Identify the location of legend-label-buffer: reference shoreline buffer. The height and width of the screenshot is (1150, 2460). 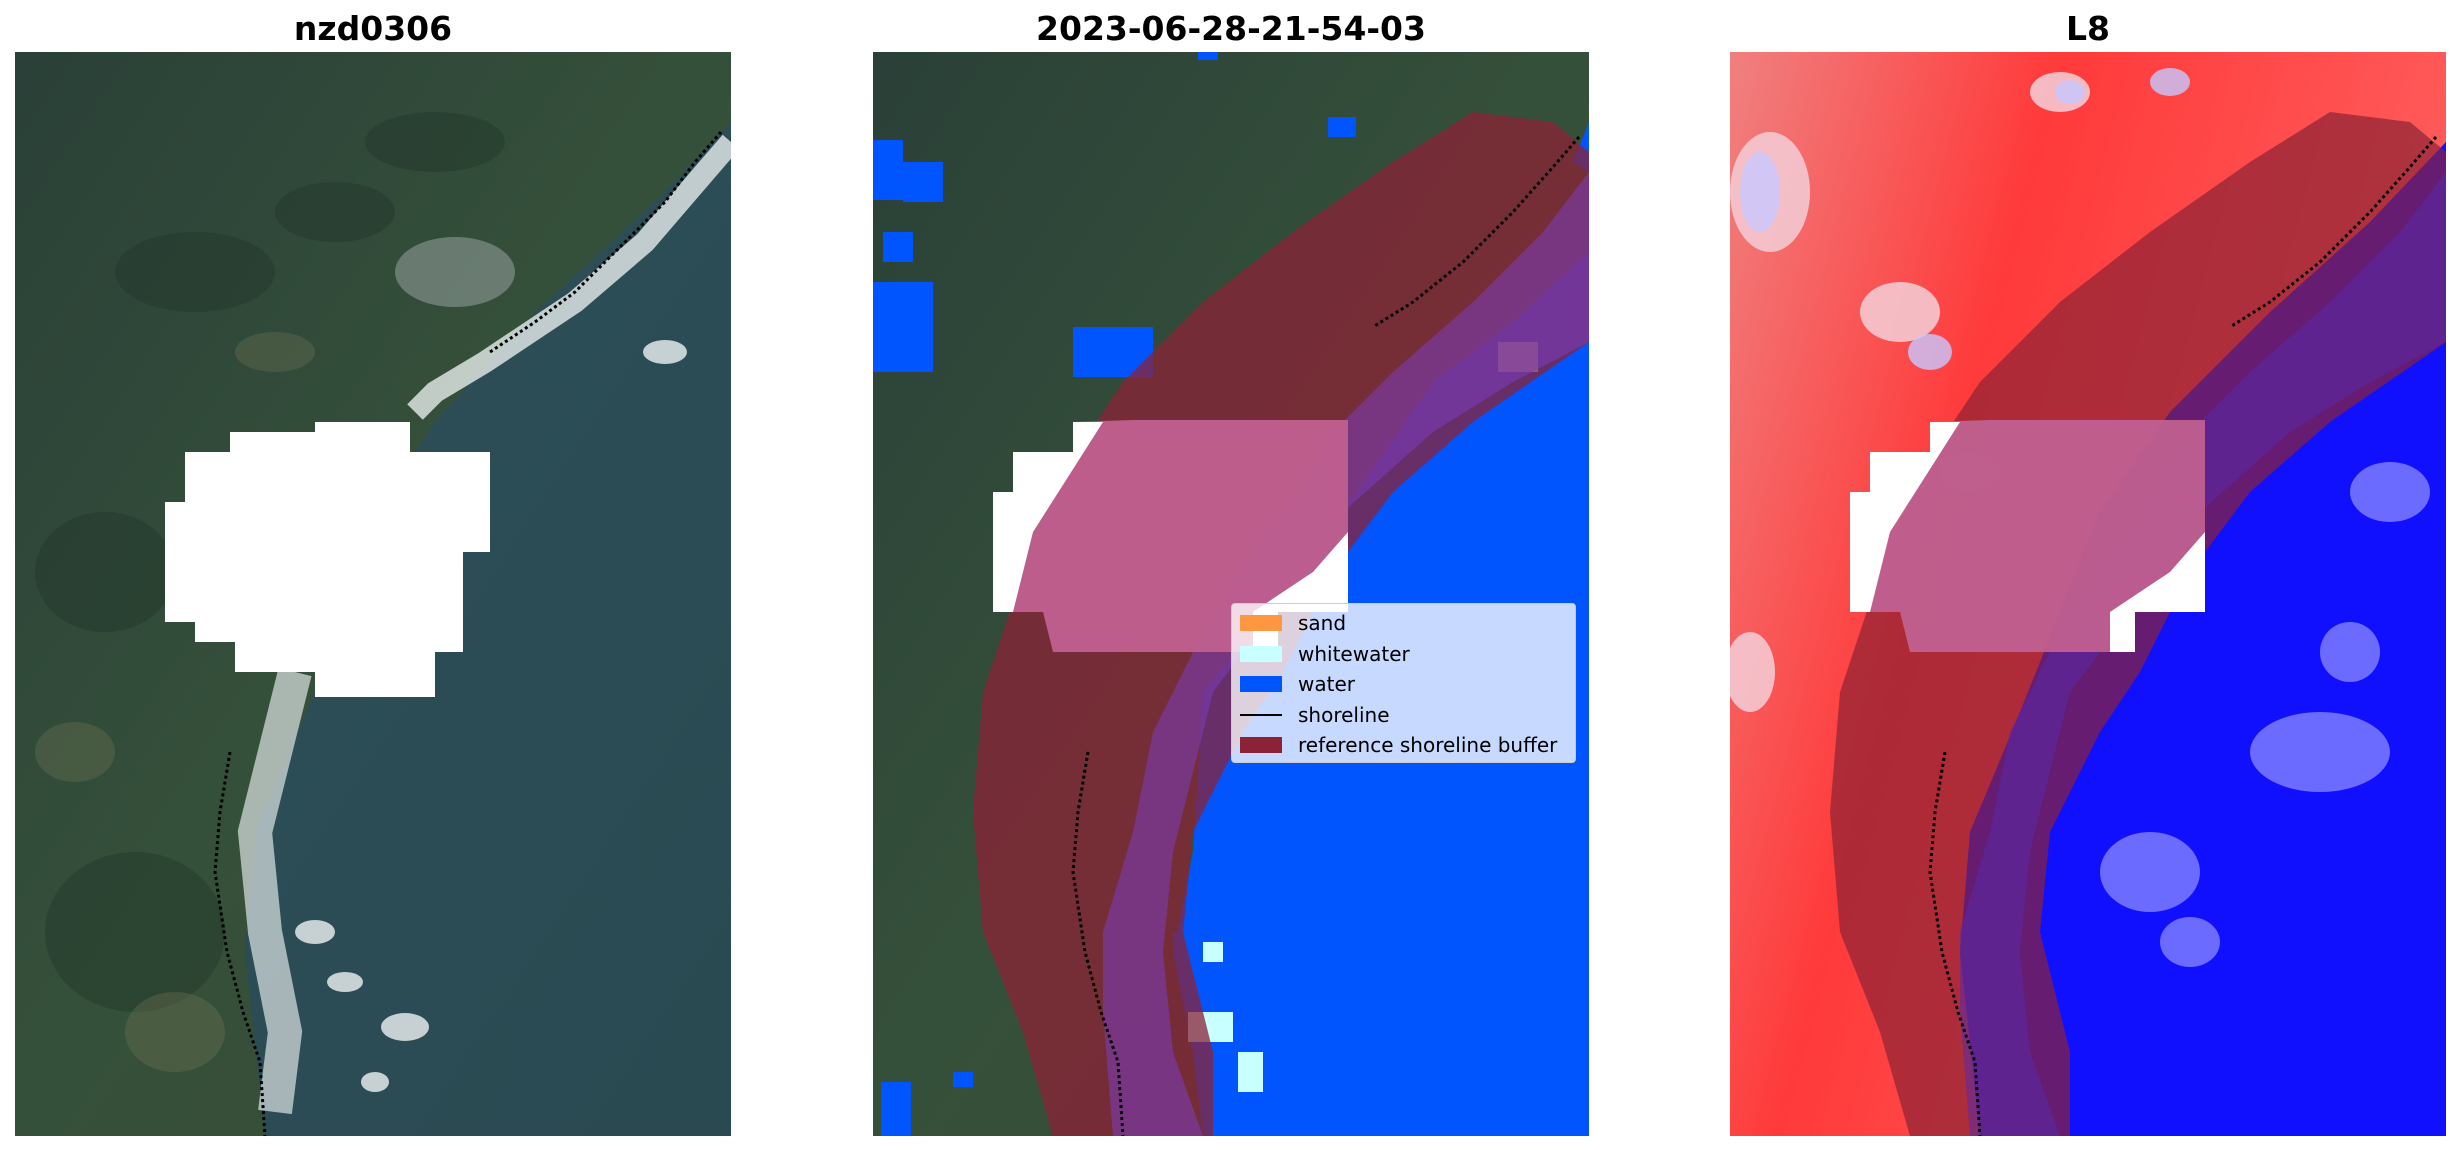
(1428, 745).